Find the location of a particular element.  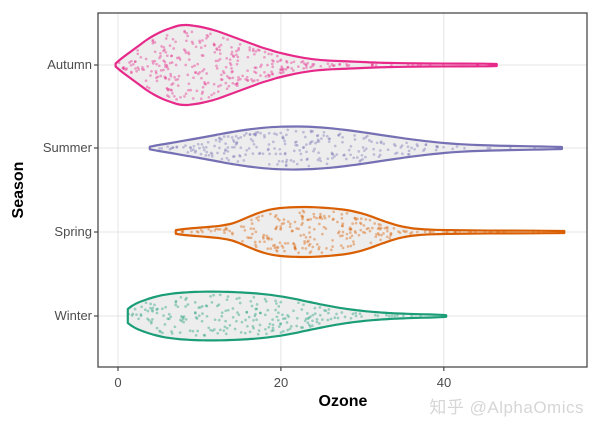

violin-winter is located at coordinates (287, 316).